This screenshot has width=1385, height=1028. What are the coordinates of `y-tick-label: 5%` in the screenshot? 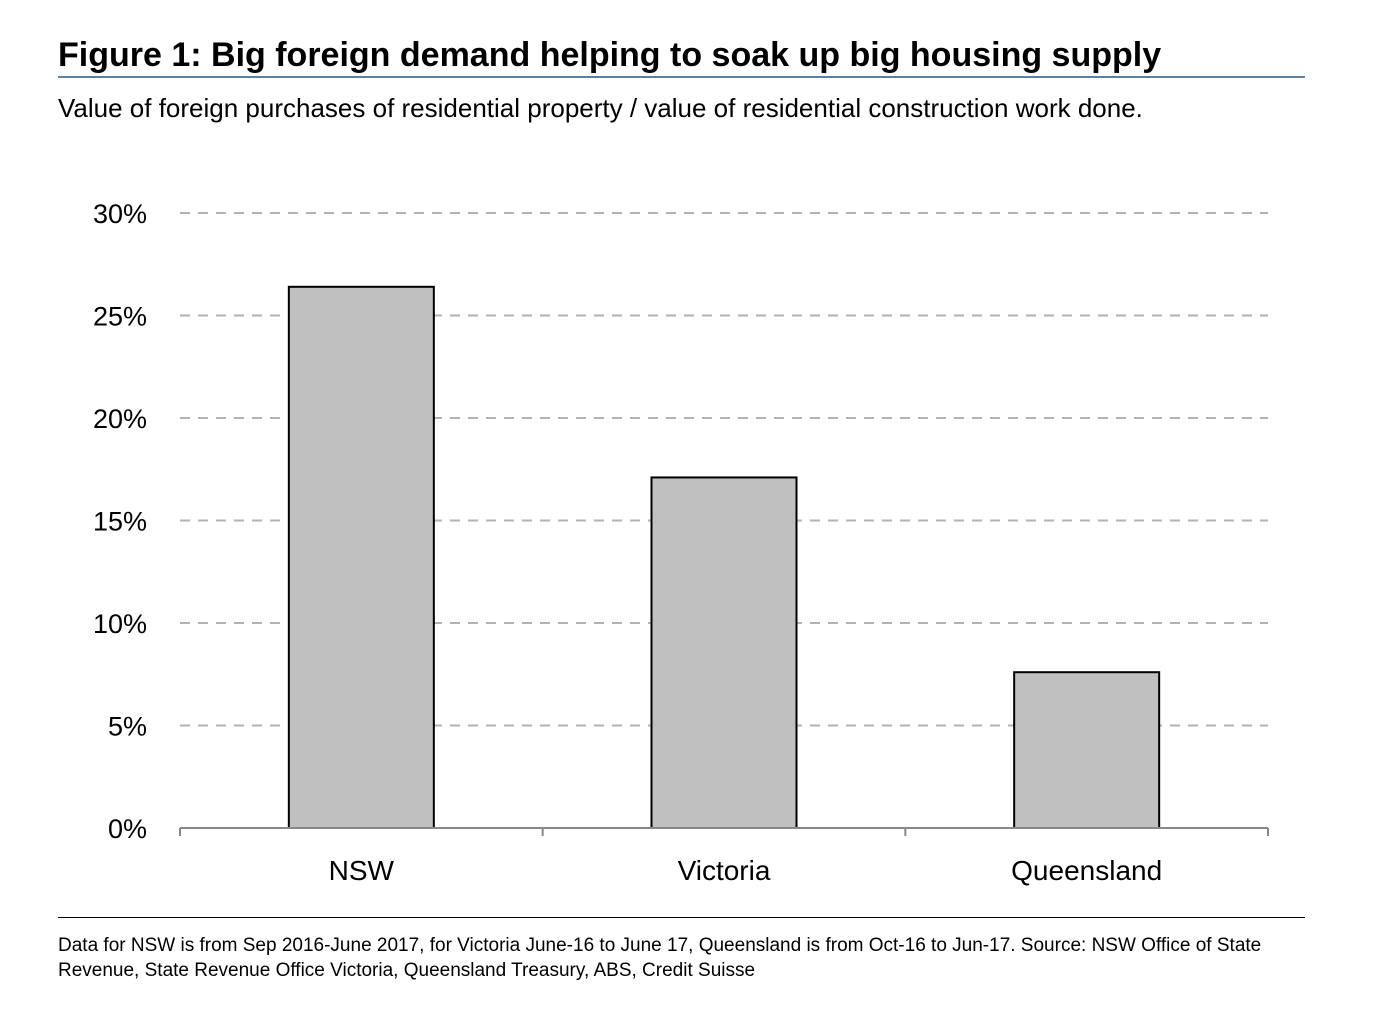 It's located at (127, 727).